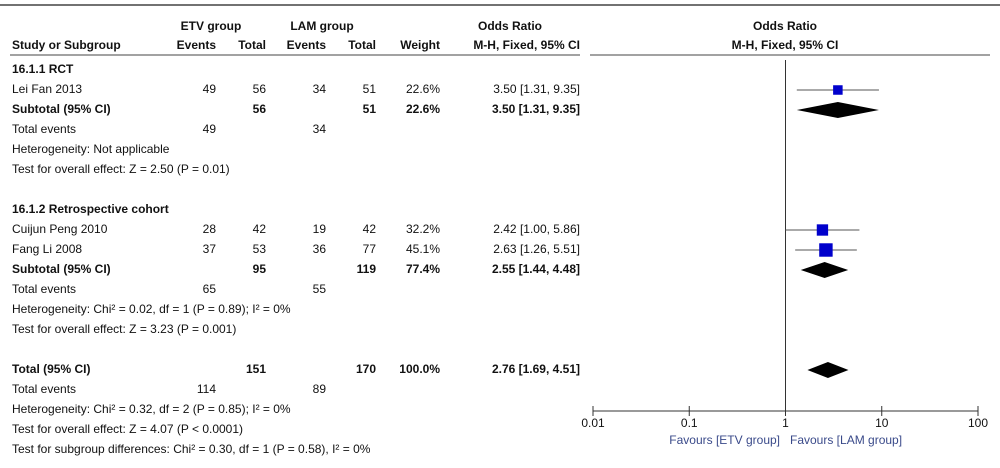 The image size is (1000, 468). Describe the element at coordinates (536, 229) in the screenshot. I see `ci-label: 2.42 [1.00, 5.86]` at that location.